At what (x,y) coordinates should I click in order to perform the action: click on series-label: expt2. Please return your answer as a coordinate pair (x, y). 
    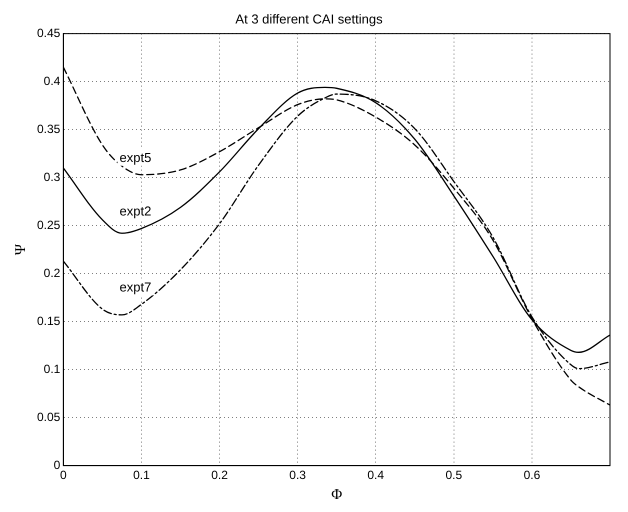
    Looking at the image, I should click on (136, 211).